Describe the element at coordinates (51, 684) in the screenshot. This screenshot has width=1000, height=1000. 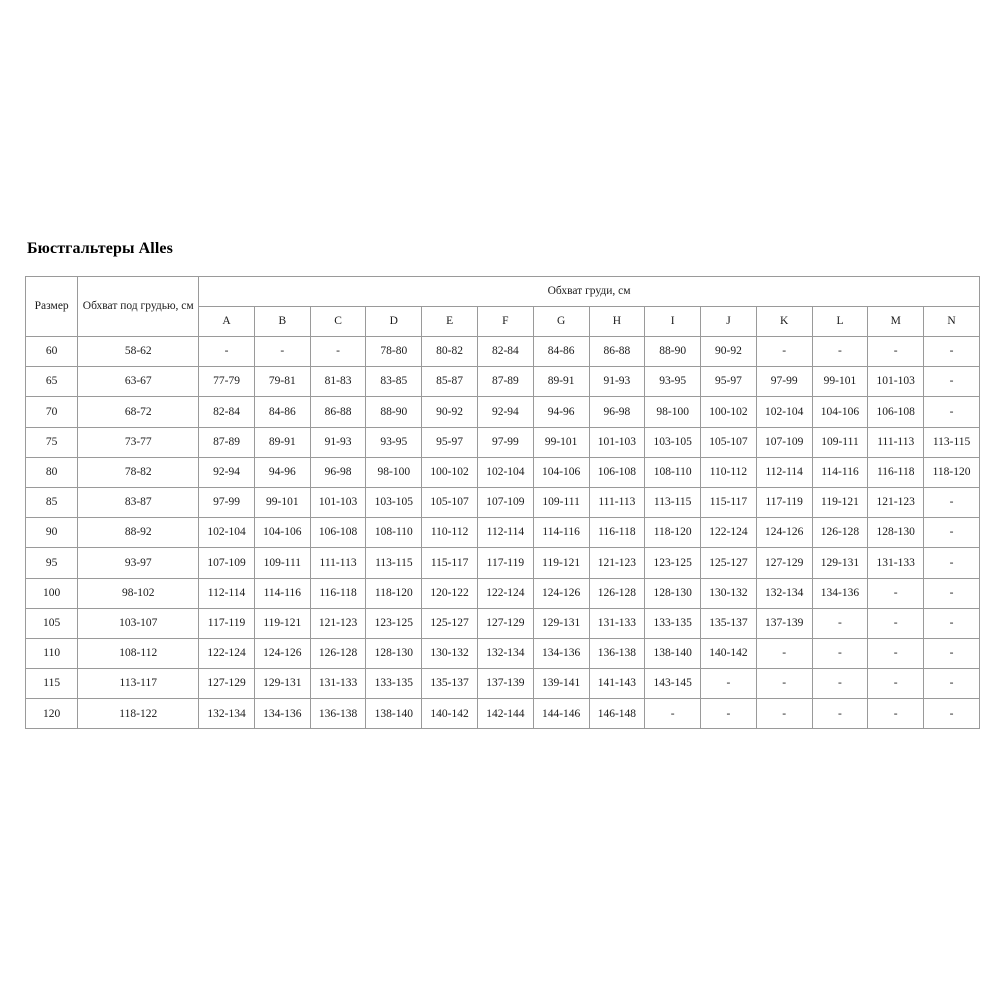
I see `cell-size: 115` at that location.